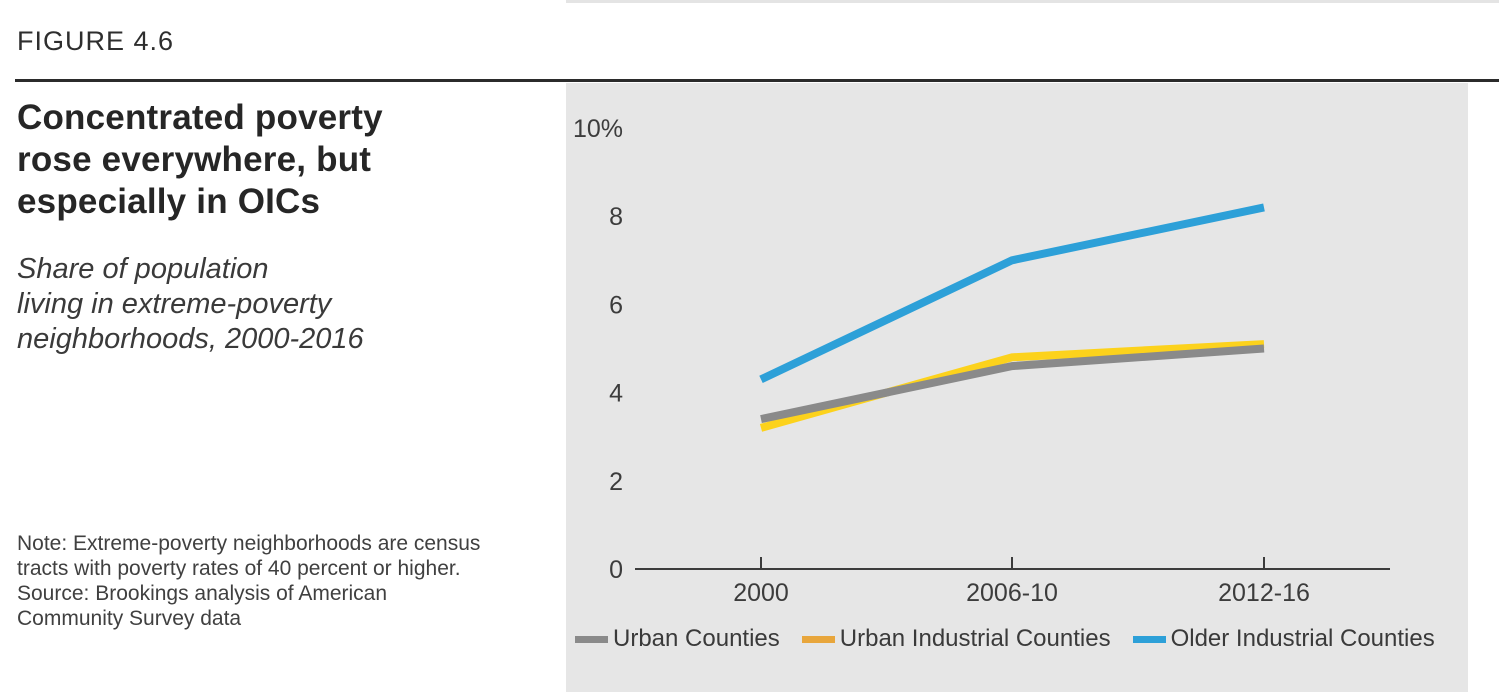  Describe the element at coordinates (598, 129) in the screenshot. I see `y-axis-label: 10%` at that location.